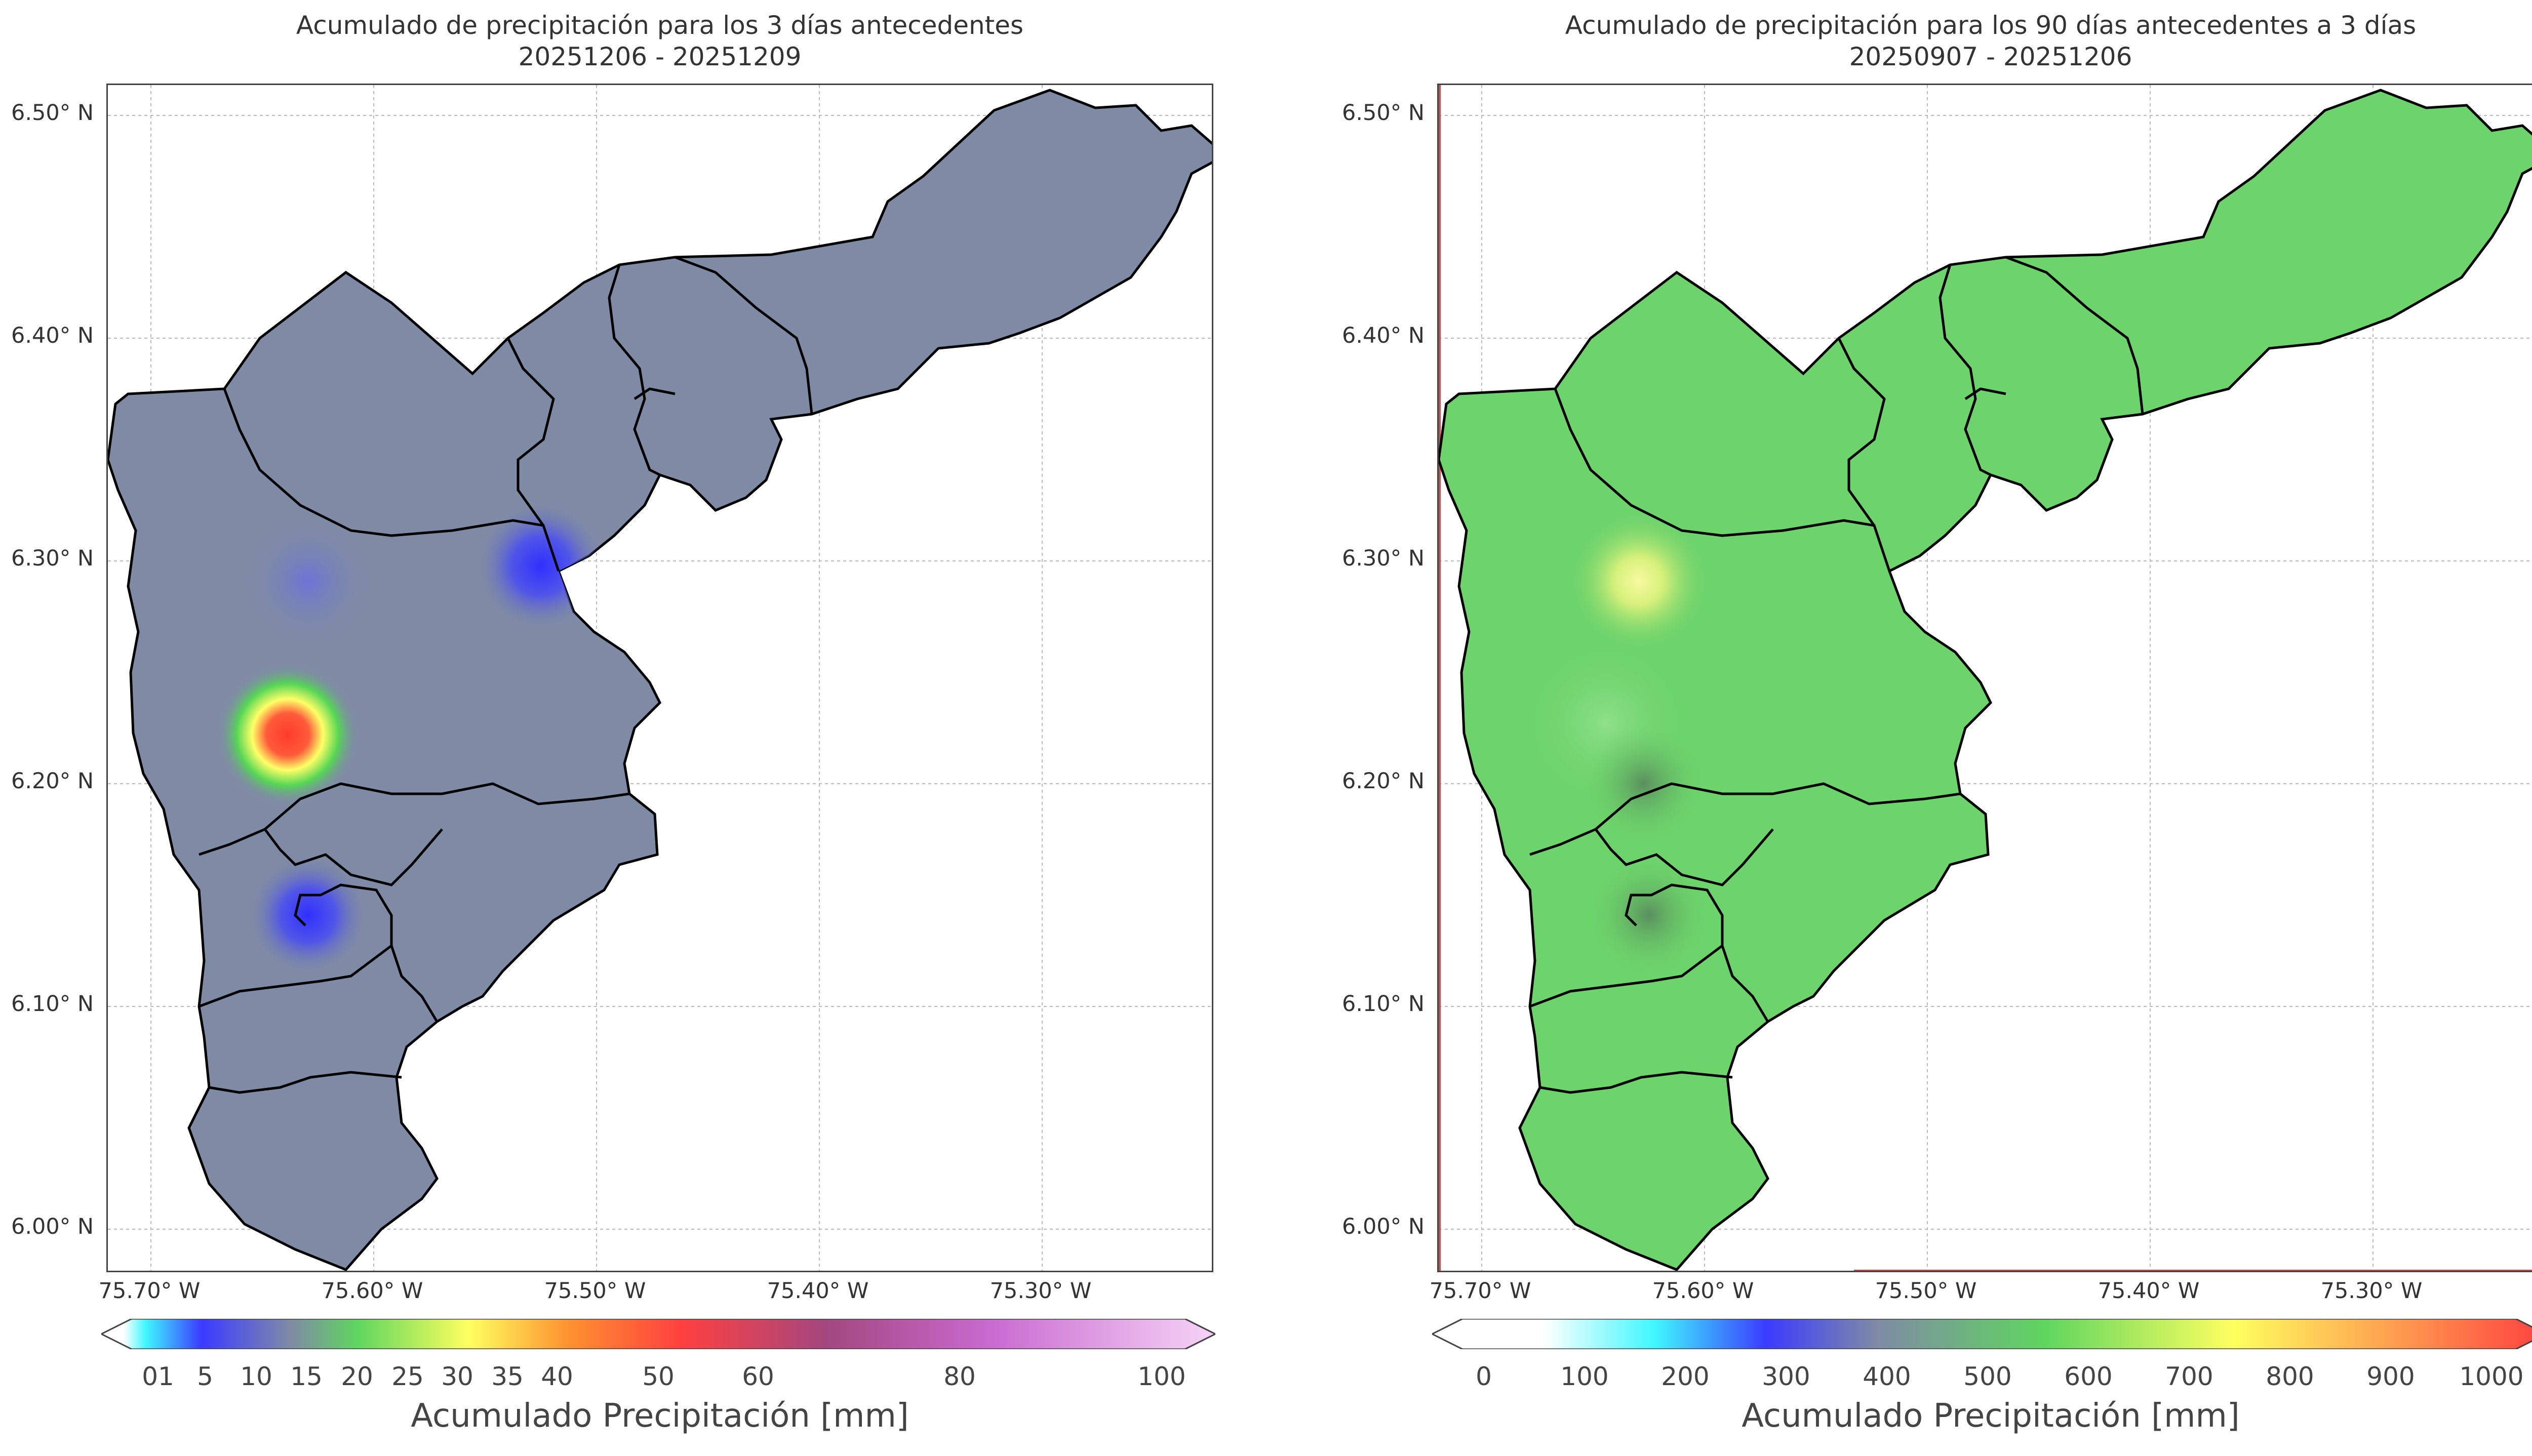 The image size is (2532, 1456). I want to click on left-xtick-7570: 75.70° W, so click(149, 1291).